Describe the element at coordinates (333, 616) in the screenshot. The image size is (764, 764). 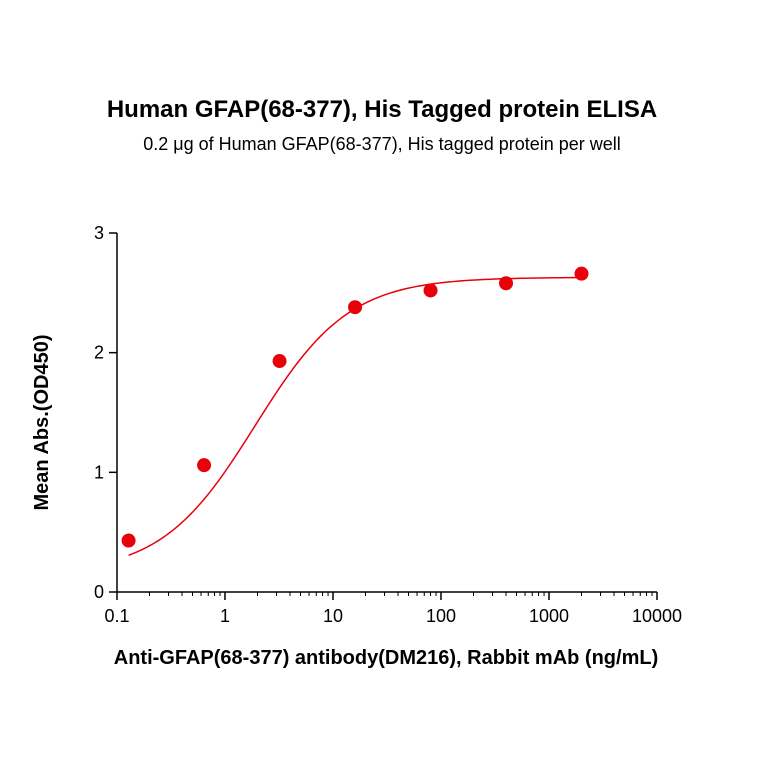
I see `x-tick-label: 10` at that location.